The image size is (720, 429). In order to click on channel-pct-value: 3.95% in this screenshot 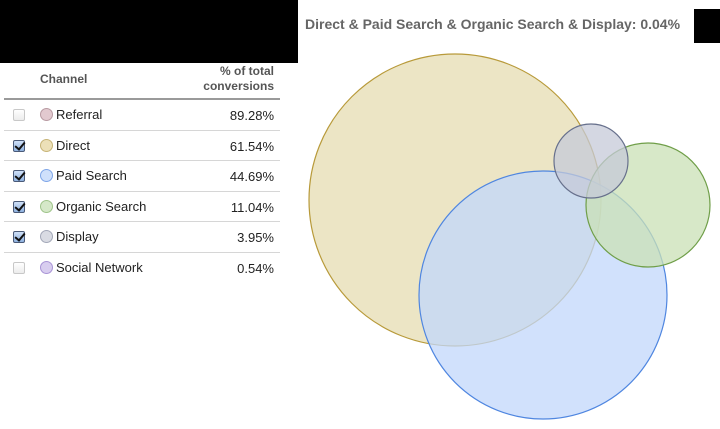, I will do `click(255, 237)`.